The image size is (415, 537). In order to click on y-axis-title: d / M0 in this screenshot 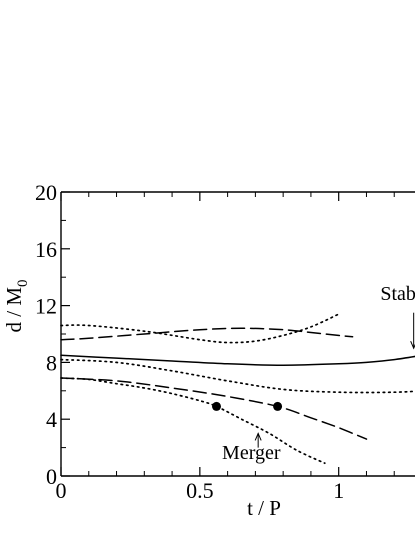, I will do `click(16, 305)`.